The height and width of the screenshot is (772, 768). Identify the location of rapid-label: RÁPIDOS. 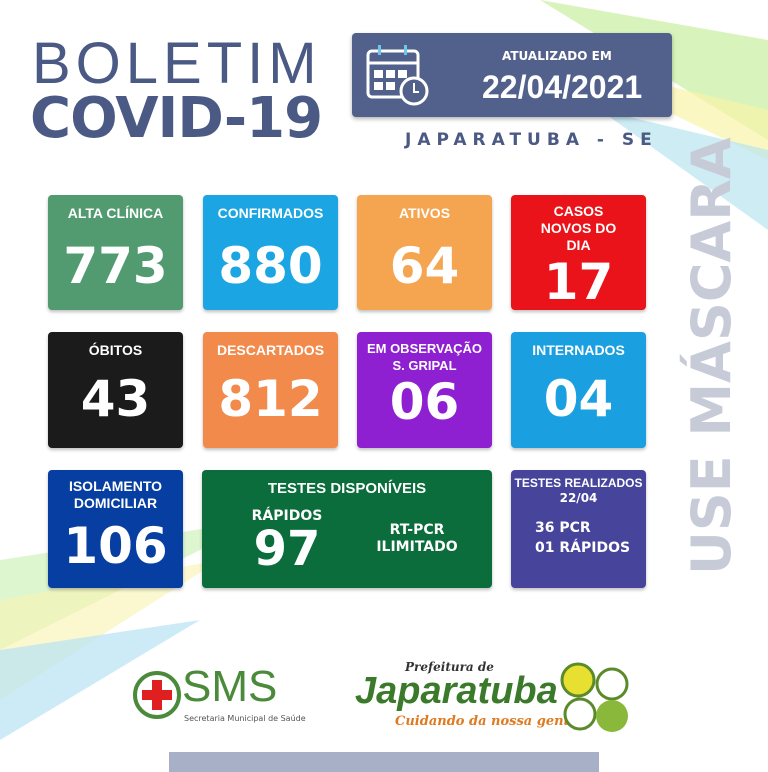
(287, 516).